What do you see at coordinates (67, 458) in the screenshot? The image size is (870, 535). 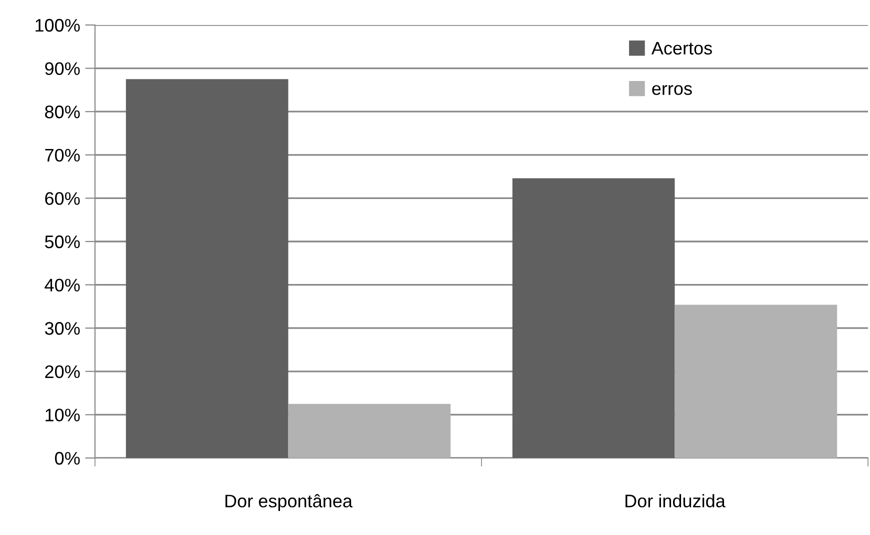 I see `y-tick-label: 0%` at bounding box center [67, 458].